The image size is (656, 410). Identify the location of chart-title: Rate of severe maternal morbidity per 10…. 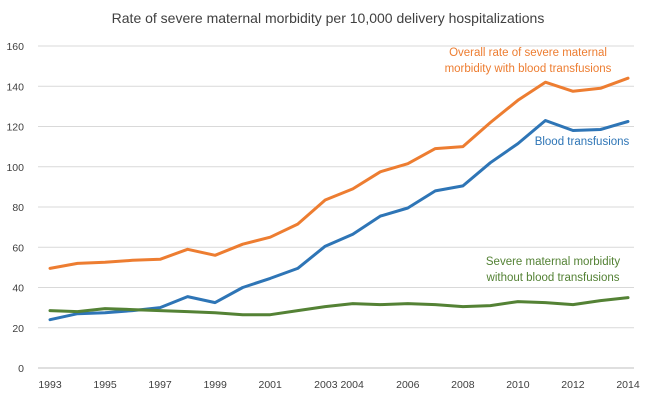
(328, 18).